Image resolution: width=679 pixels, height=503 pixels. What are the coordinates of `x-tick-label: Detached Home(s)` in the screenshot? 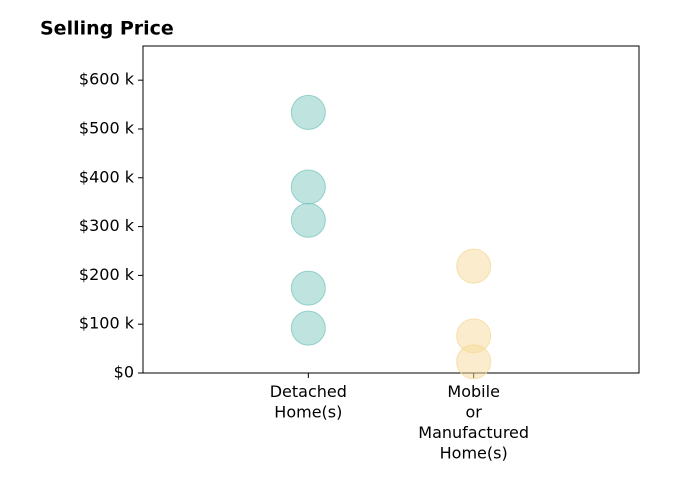 It's located at (308, 402).